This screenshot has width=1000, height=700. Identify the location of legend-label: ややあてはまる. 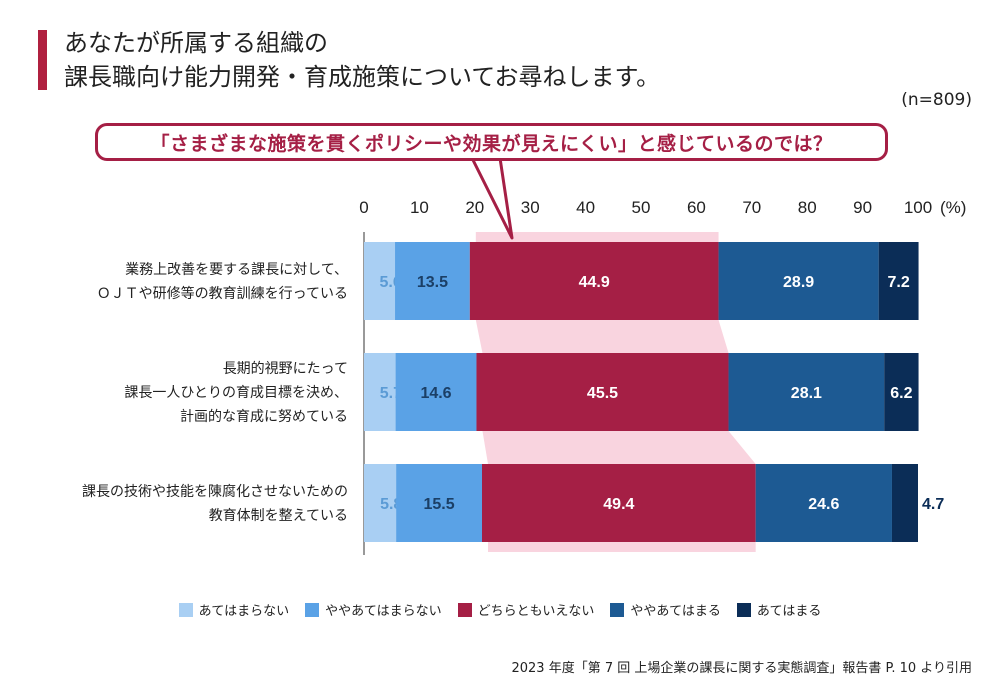
(675, 611).